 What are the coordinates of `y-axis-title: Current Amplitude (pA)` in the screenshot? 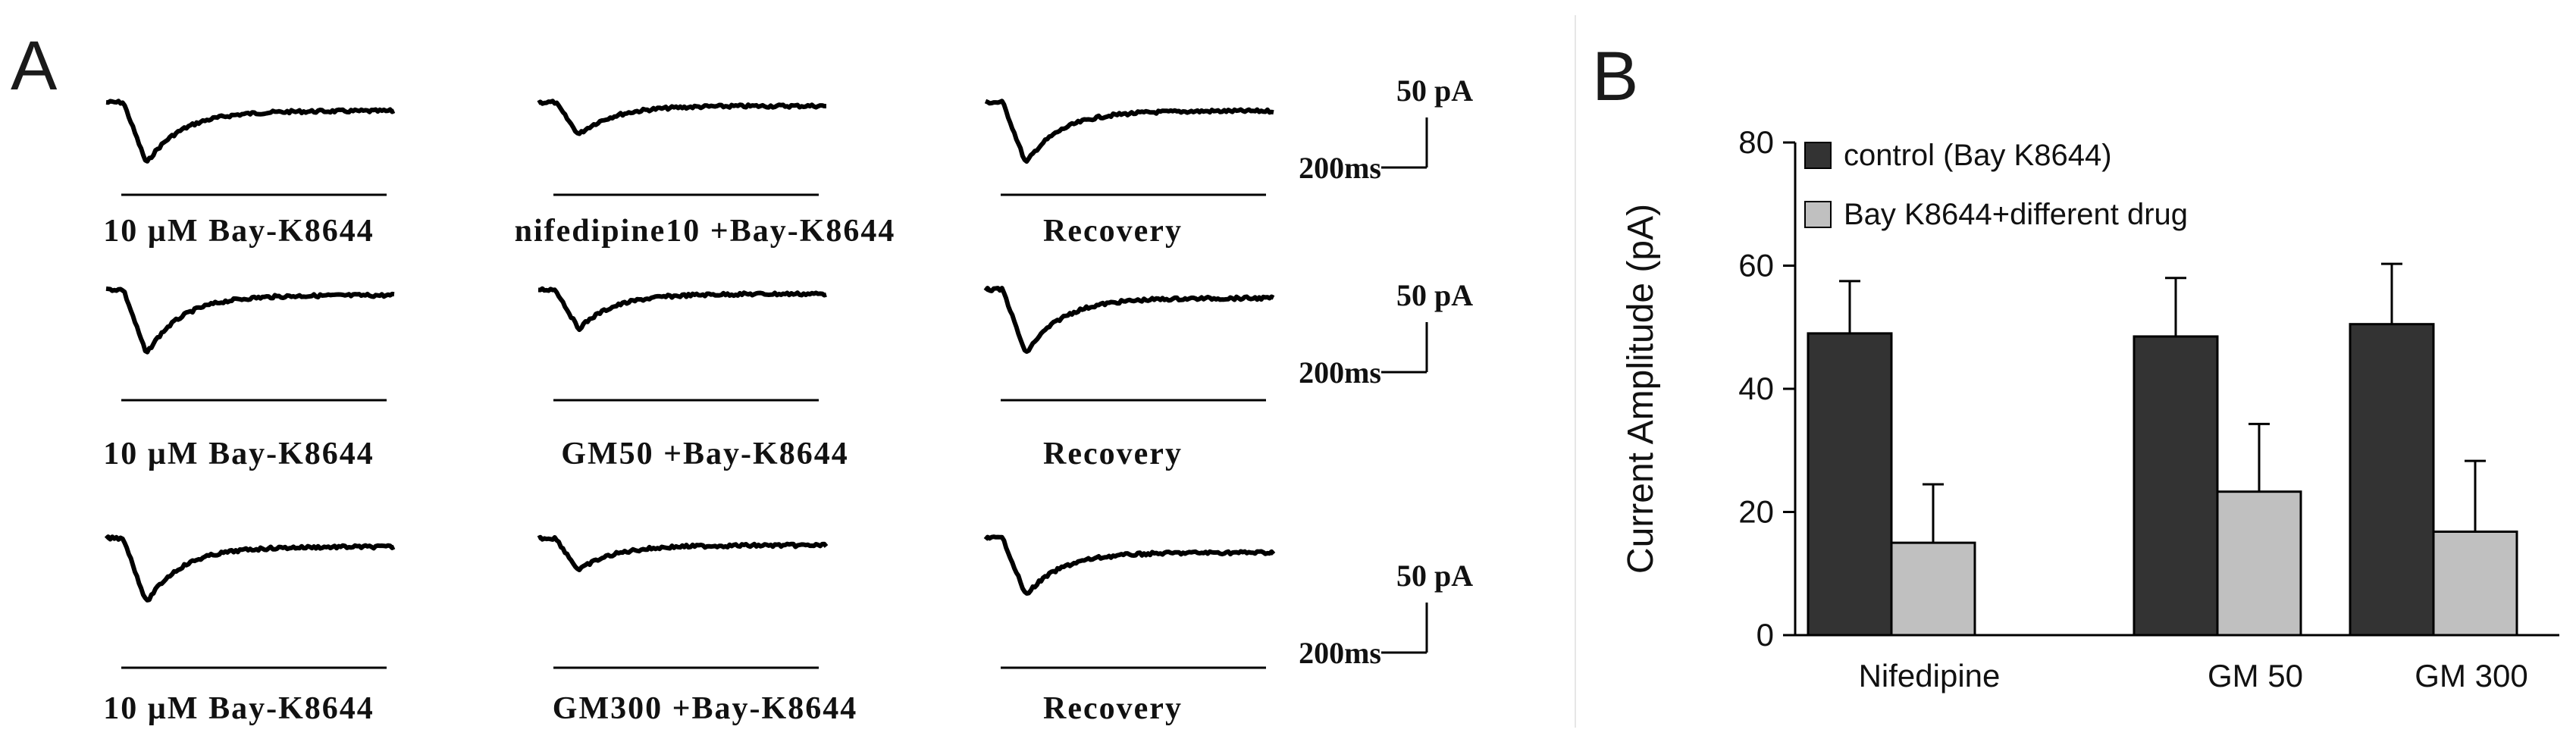 It's located at (1641, 389).